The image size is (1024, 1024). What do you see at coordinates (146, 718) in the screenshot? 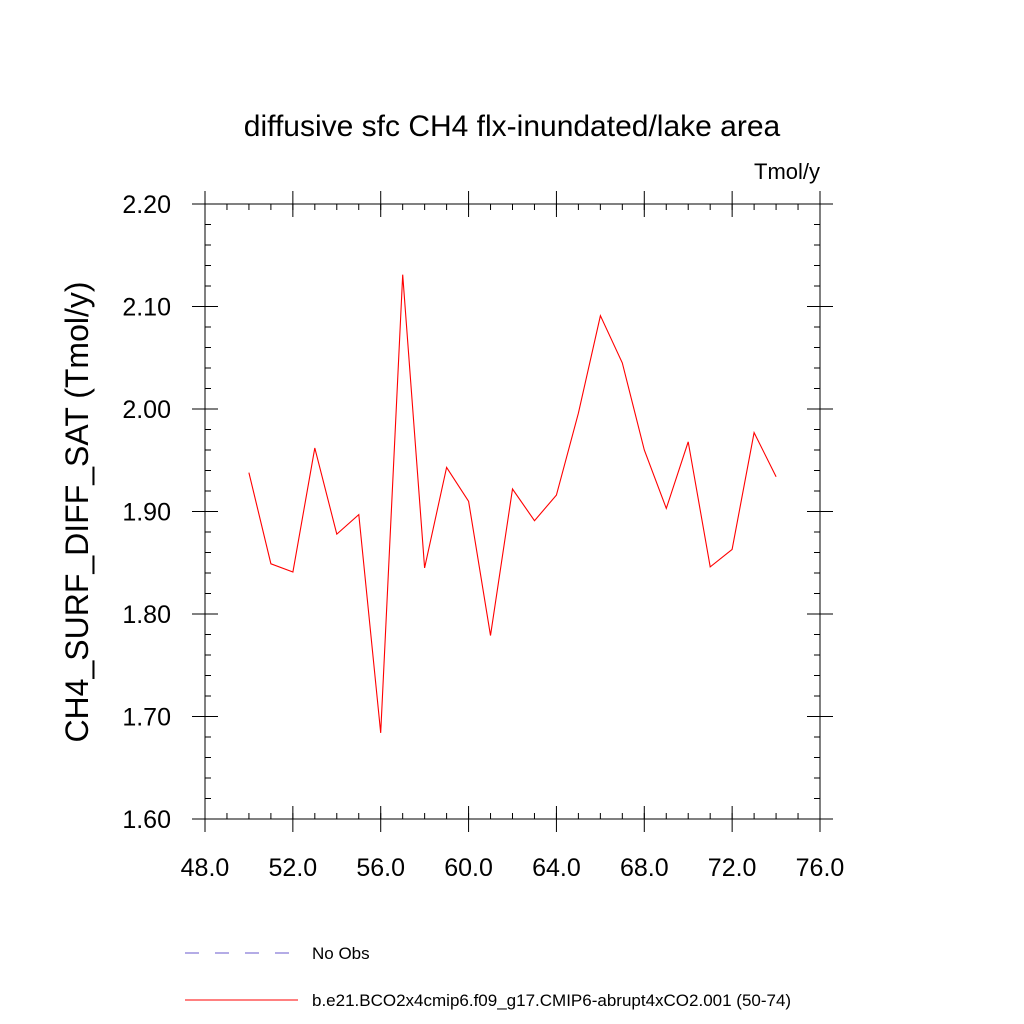
I see `y-tick-label: 1.70` at bounding box center [146, 718].